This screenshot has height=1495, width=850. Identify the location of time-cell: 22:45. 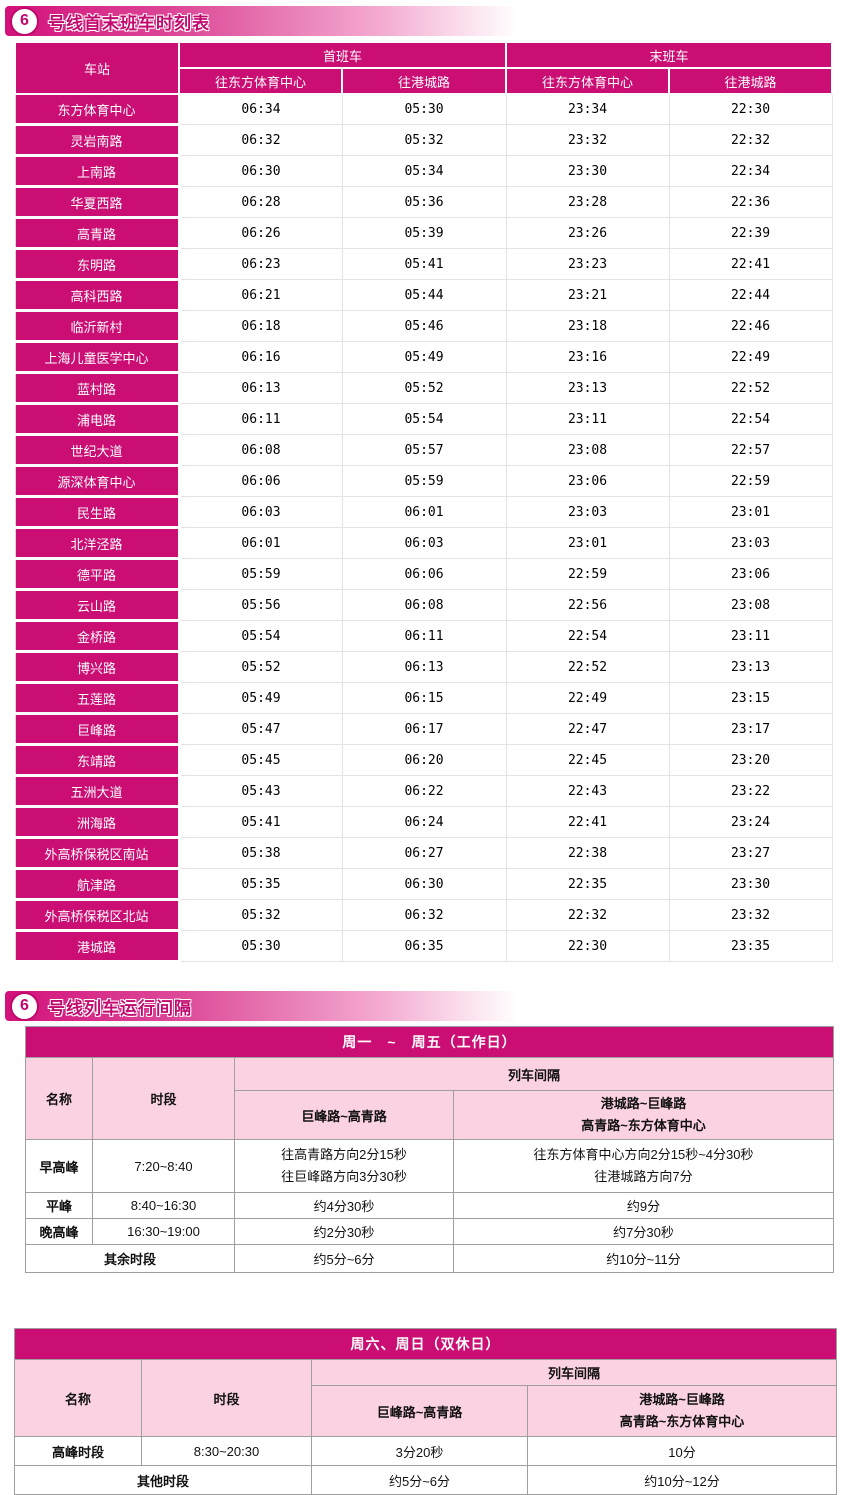
(587, 760).